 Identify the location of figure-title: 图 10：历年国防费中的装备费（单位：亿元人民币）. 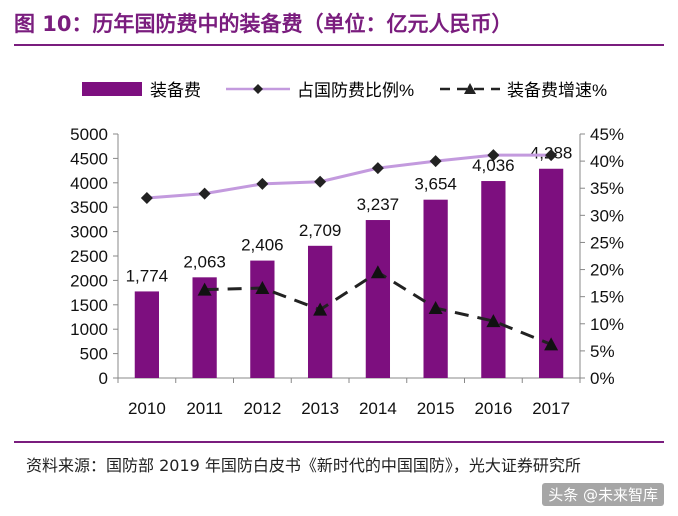
(263, 24).